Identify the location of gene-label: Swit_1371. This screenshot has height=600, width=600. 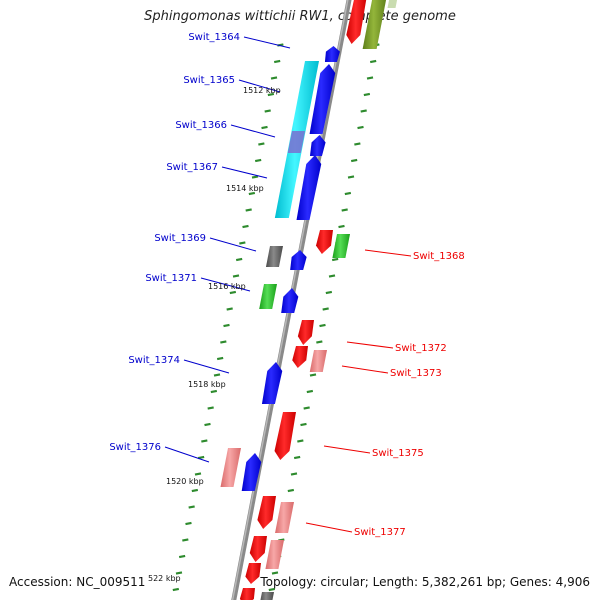
(171, 278).